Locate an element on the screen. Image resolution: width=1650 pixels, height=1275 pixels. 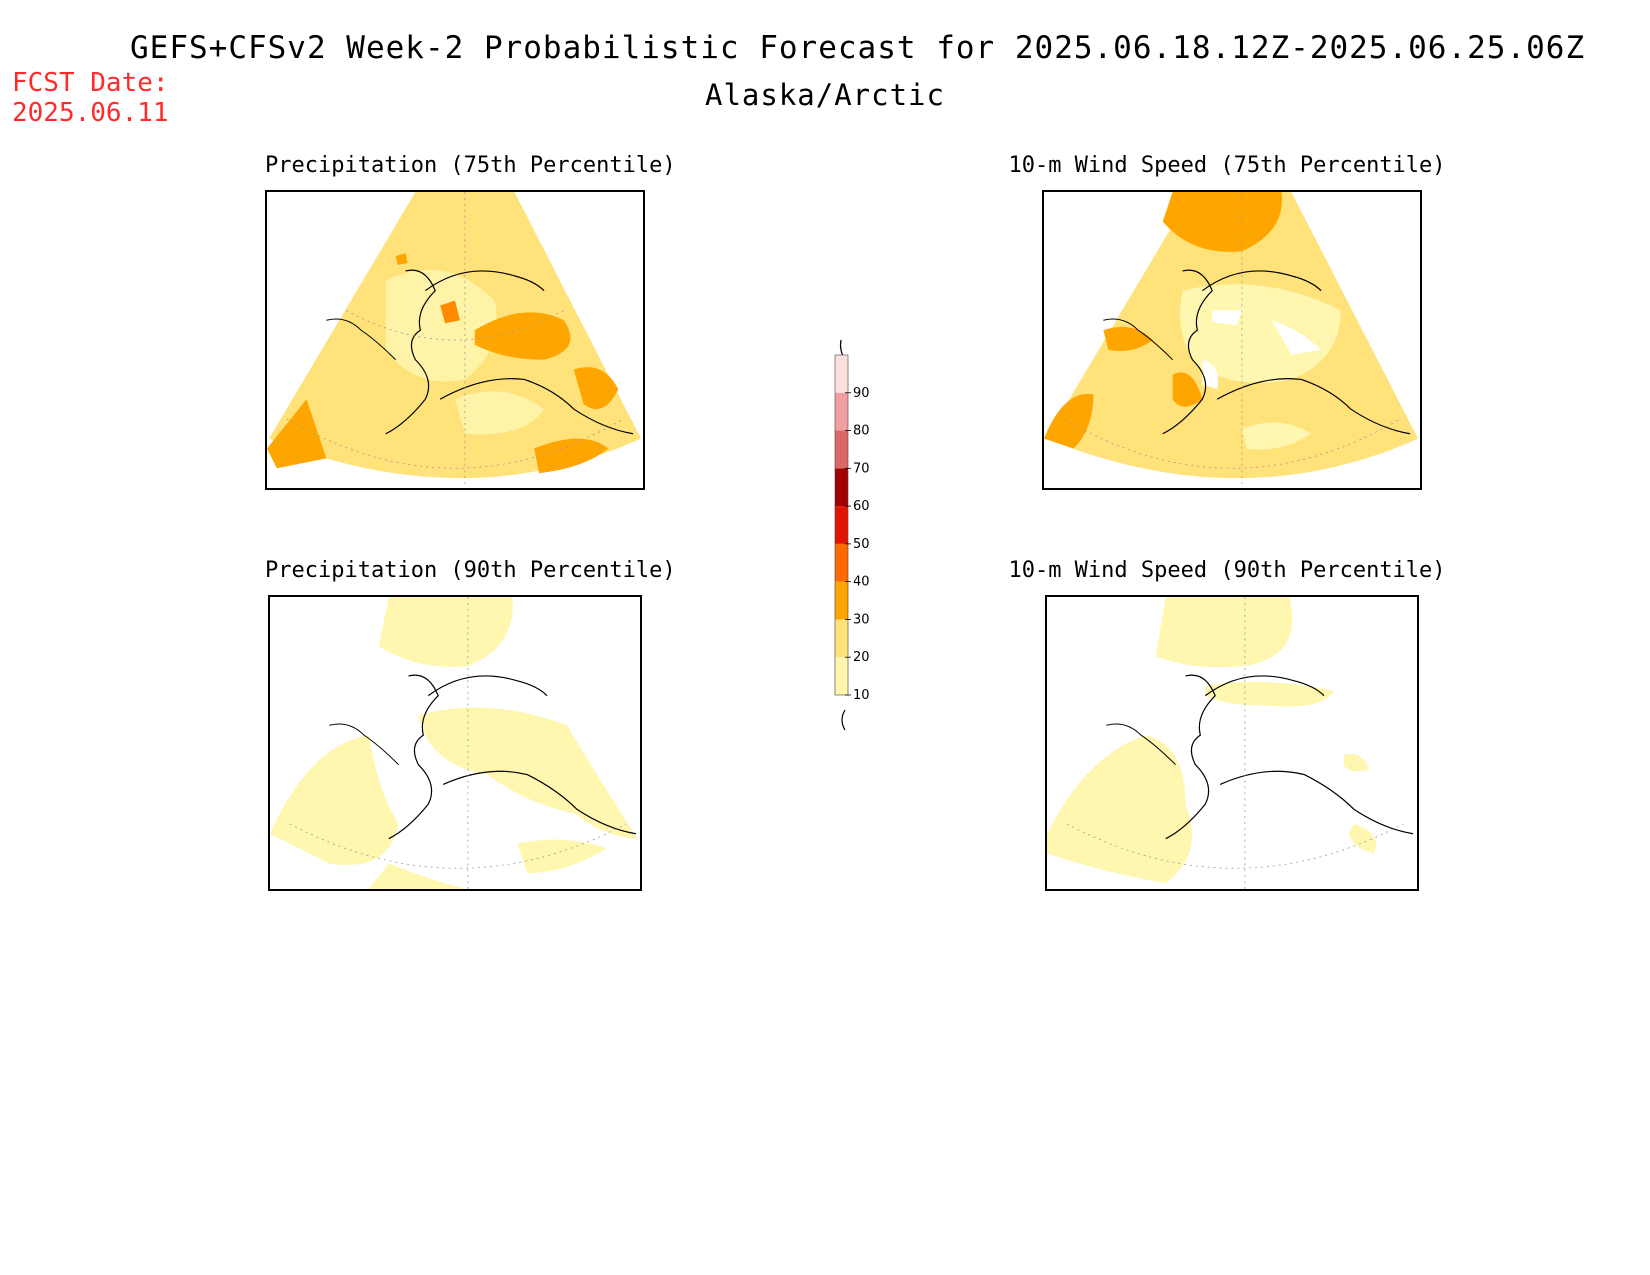
forecast-date-block: FCST Date: 2025.06.11 is located at coordinates (90, 98).